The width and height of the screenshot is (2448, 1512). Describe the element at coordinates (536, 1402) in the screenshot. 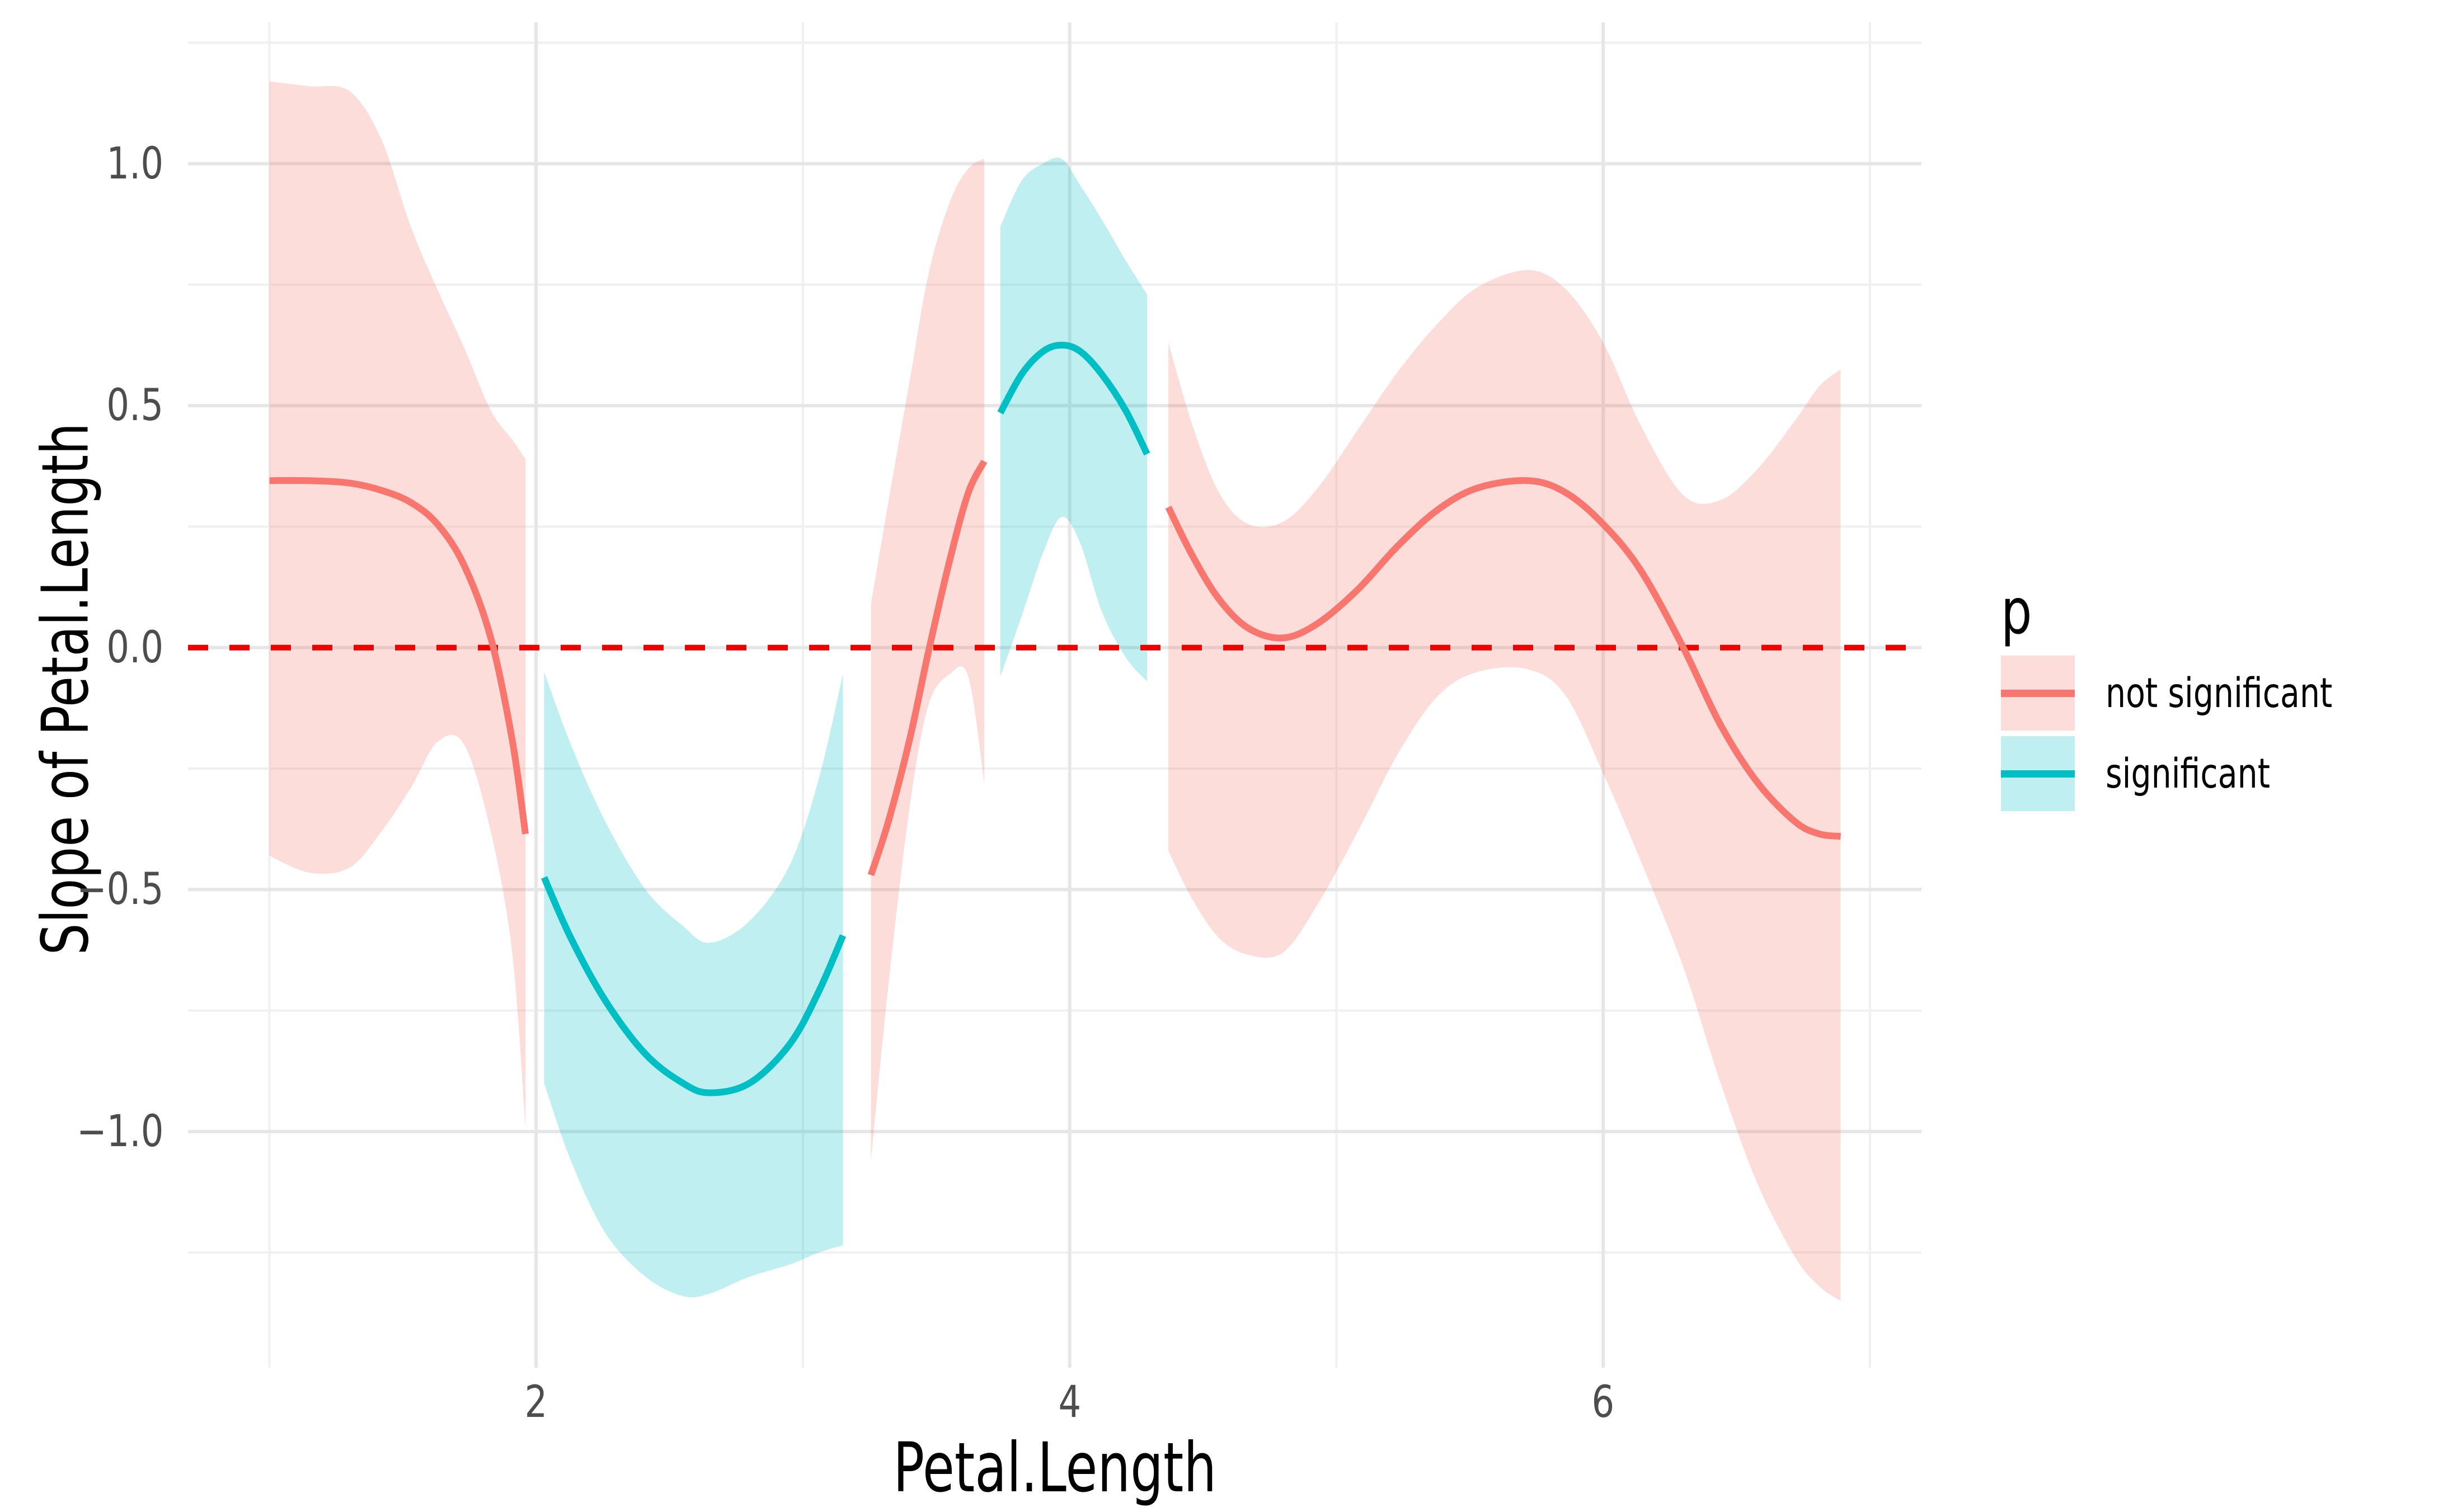

I see `x-tick-label: 2` at that location.